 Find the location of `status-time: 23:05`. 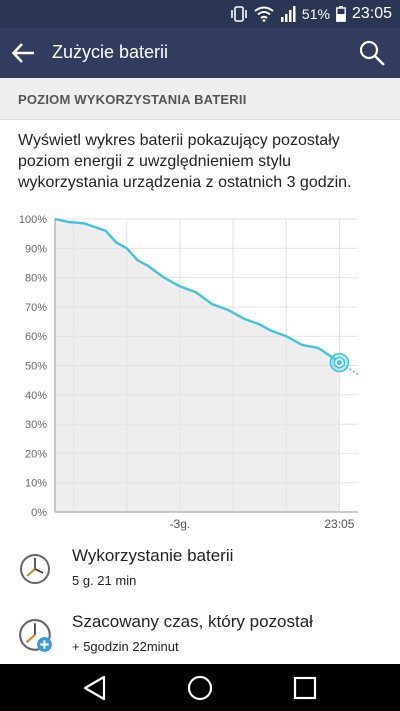

status-time: 23:05 is located at coordinates (371, 13).